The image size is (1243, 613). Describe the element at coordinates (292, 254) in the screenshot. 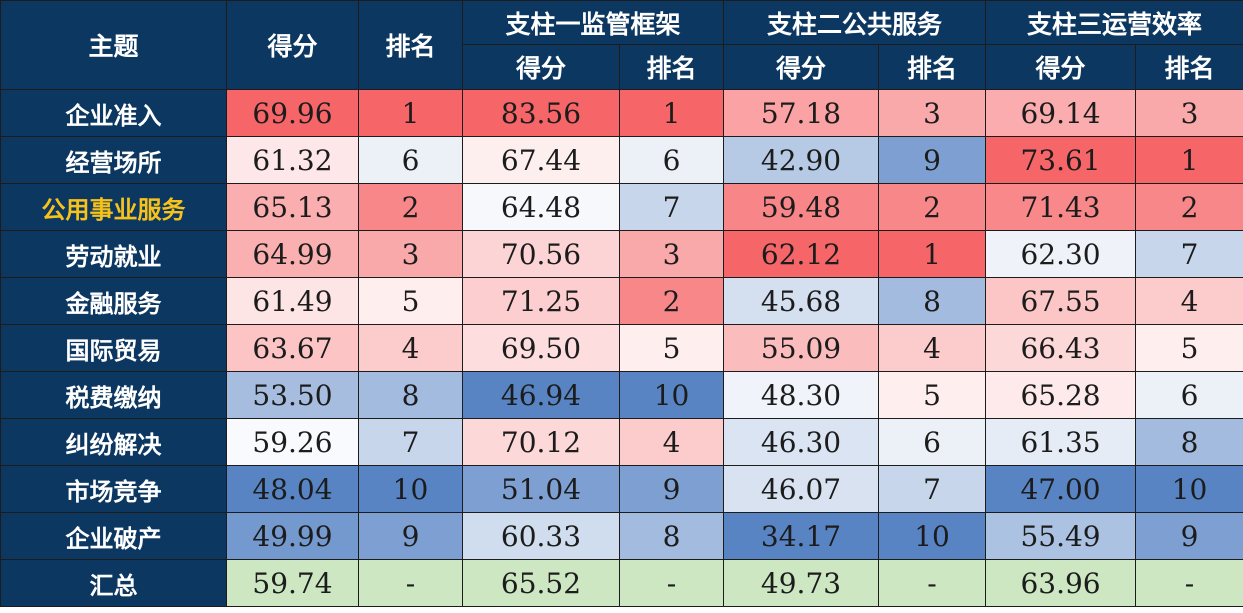

I see `total-score-cell: 64.99` at that location.